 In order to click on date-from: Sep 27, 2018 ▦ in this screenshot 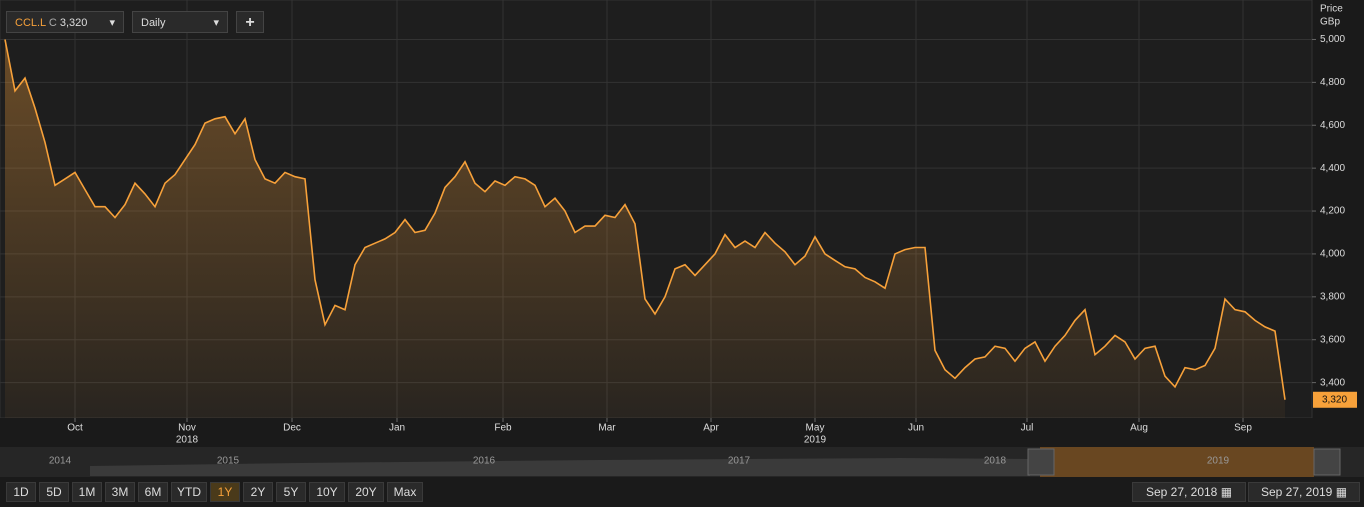, I will do `click(1189, 492)`.